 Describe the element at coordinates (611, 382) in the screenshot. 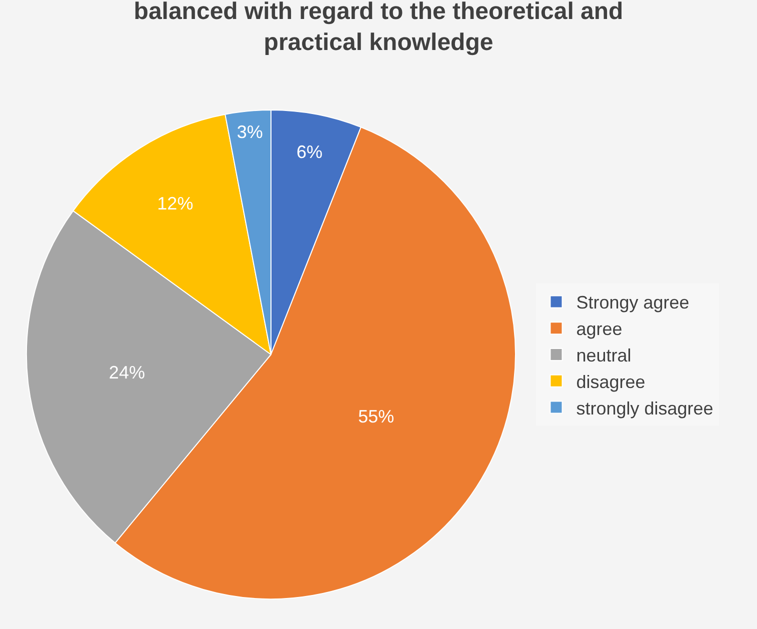

I see `legend-label: disagree` at that location.